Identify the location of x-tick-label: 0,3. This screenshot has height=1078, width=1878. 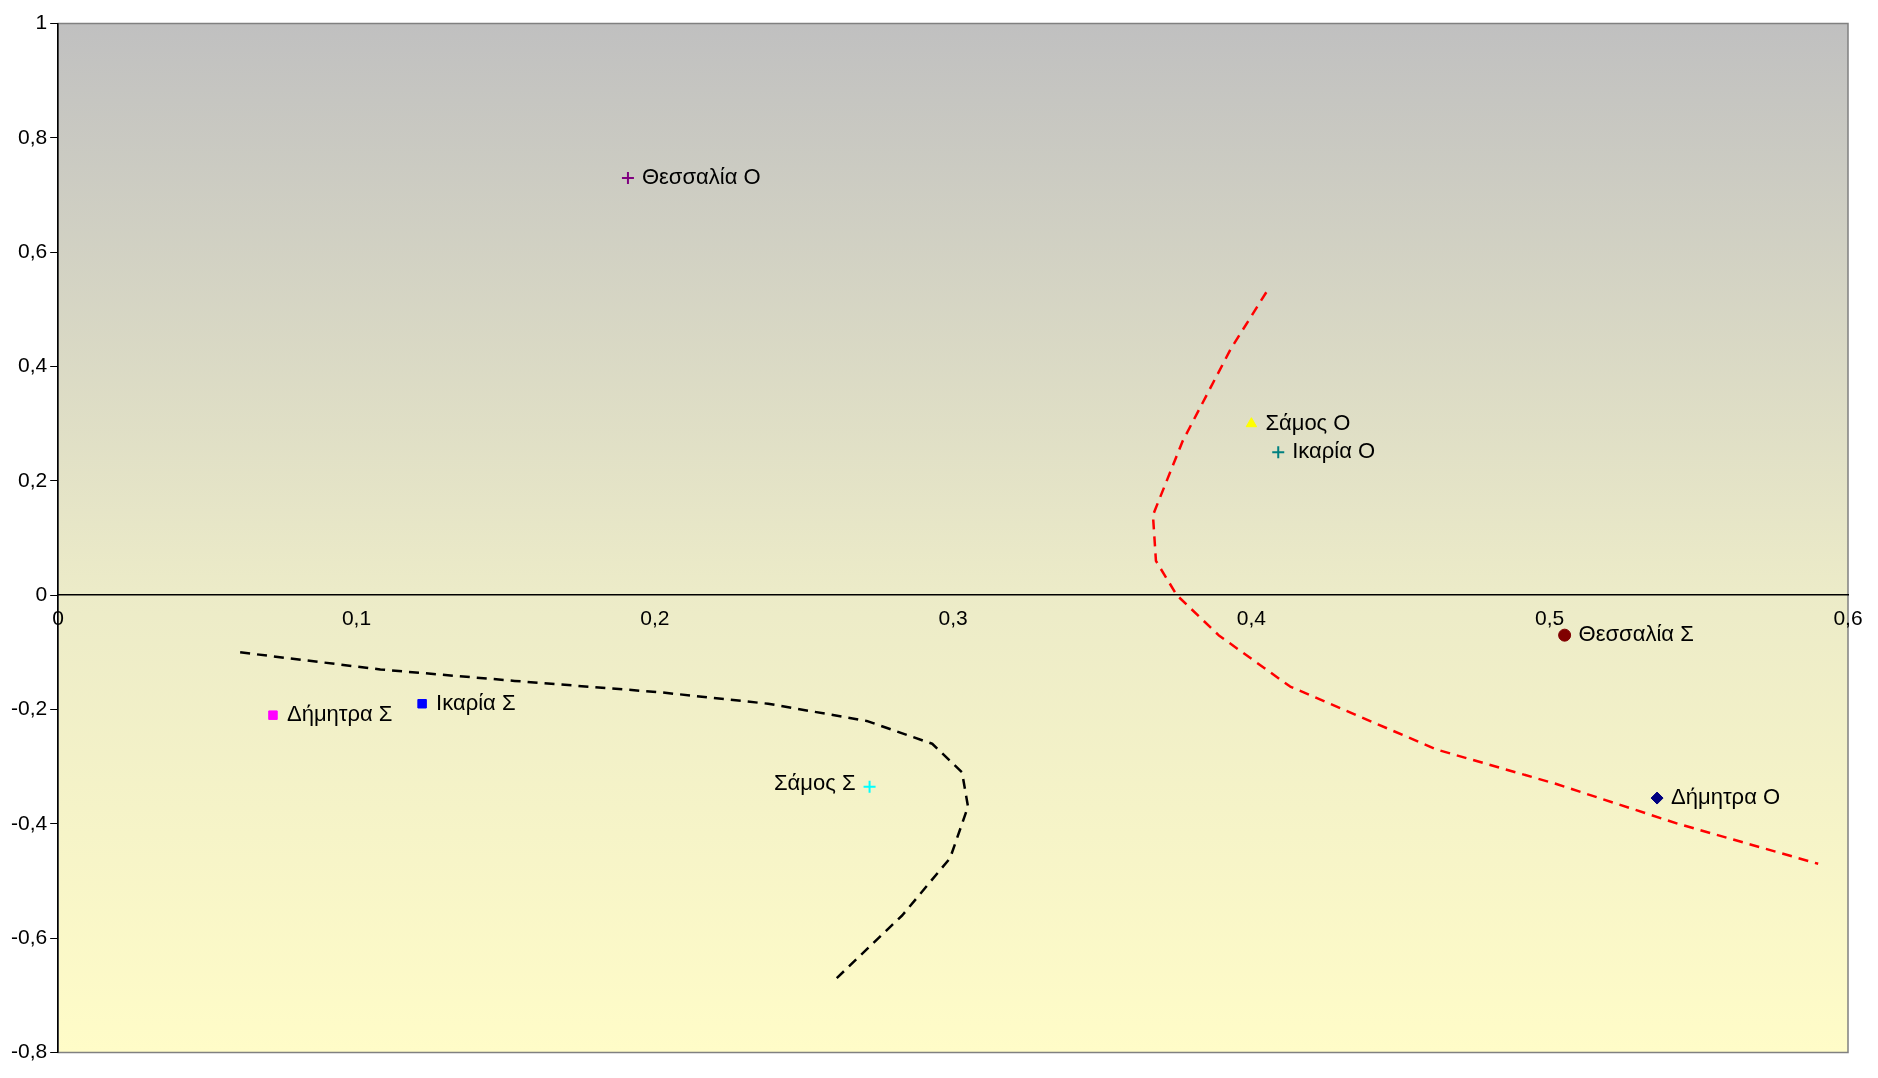
(953, 617).